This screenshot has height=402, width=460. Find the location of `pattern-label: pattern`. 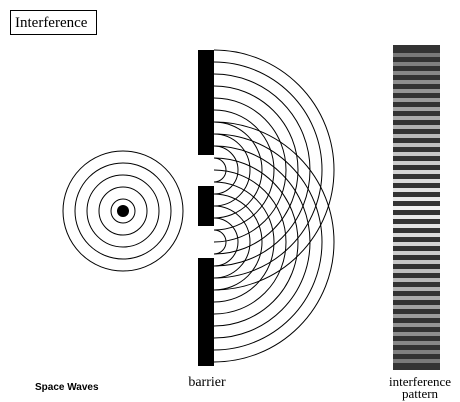

pattern-label: pattern is located at coordinates (420, 393).